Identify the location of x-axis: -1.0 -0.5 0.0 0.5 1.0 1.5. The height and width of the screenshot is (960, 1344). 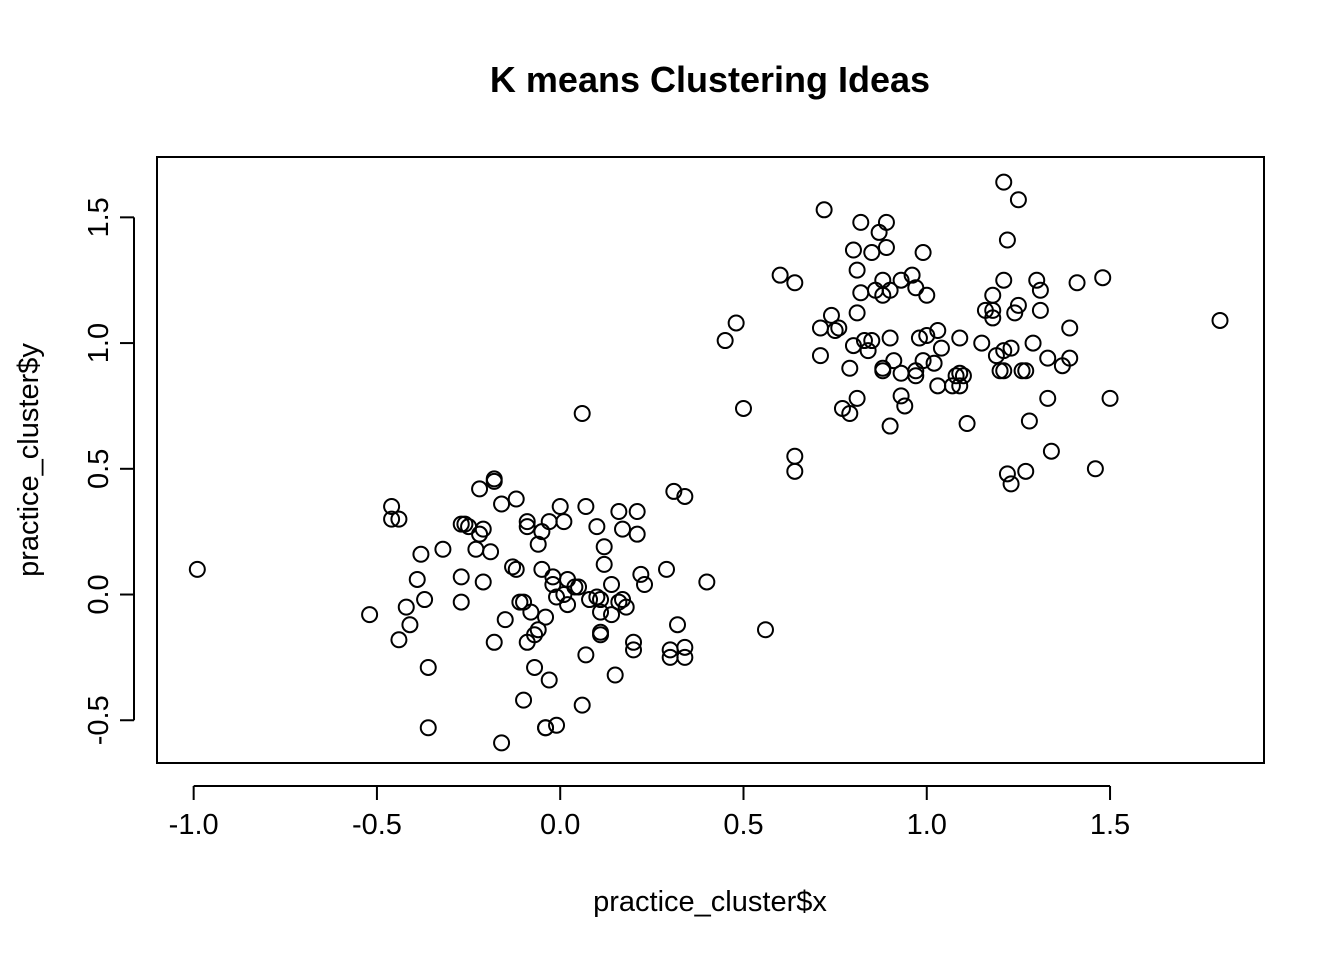
(649, 813).